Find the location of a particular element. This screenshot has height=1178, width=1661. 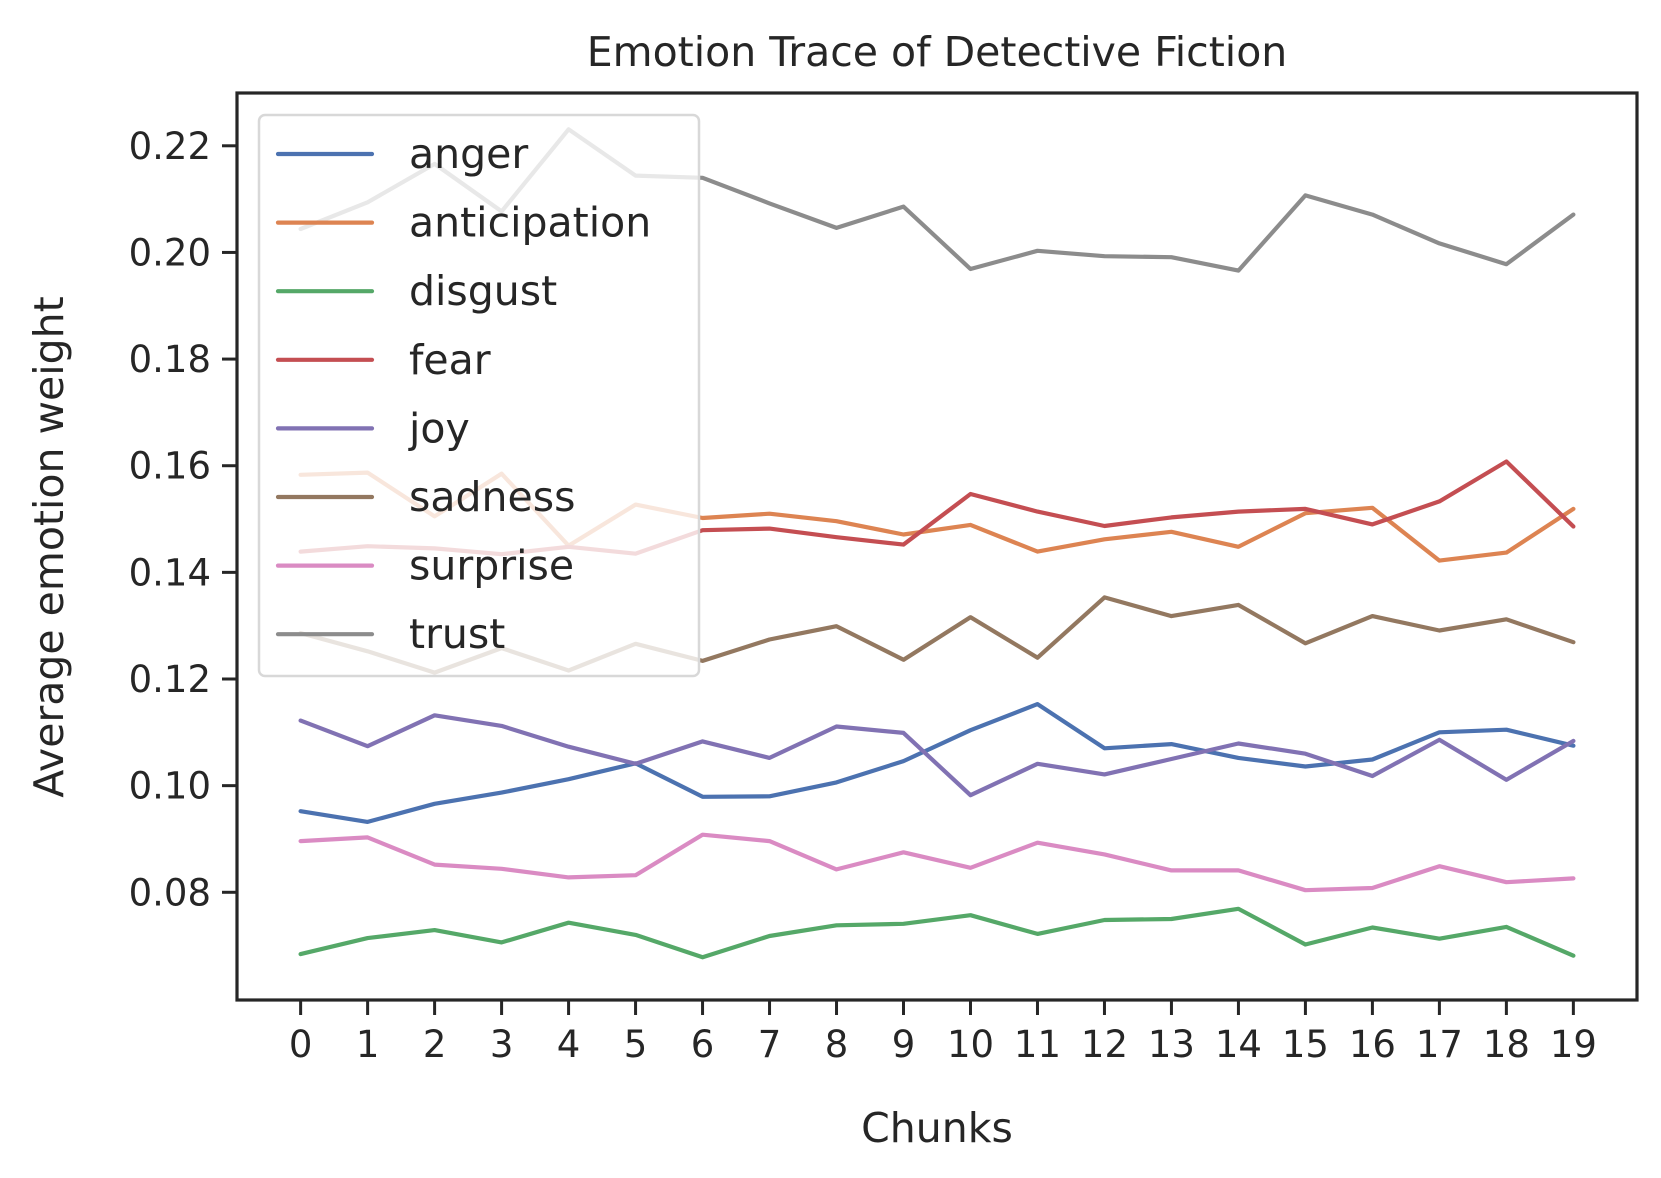

x-tick-label: 17 is located at coordinates (1439, 1044).